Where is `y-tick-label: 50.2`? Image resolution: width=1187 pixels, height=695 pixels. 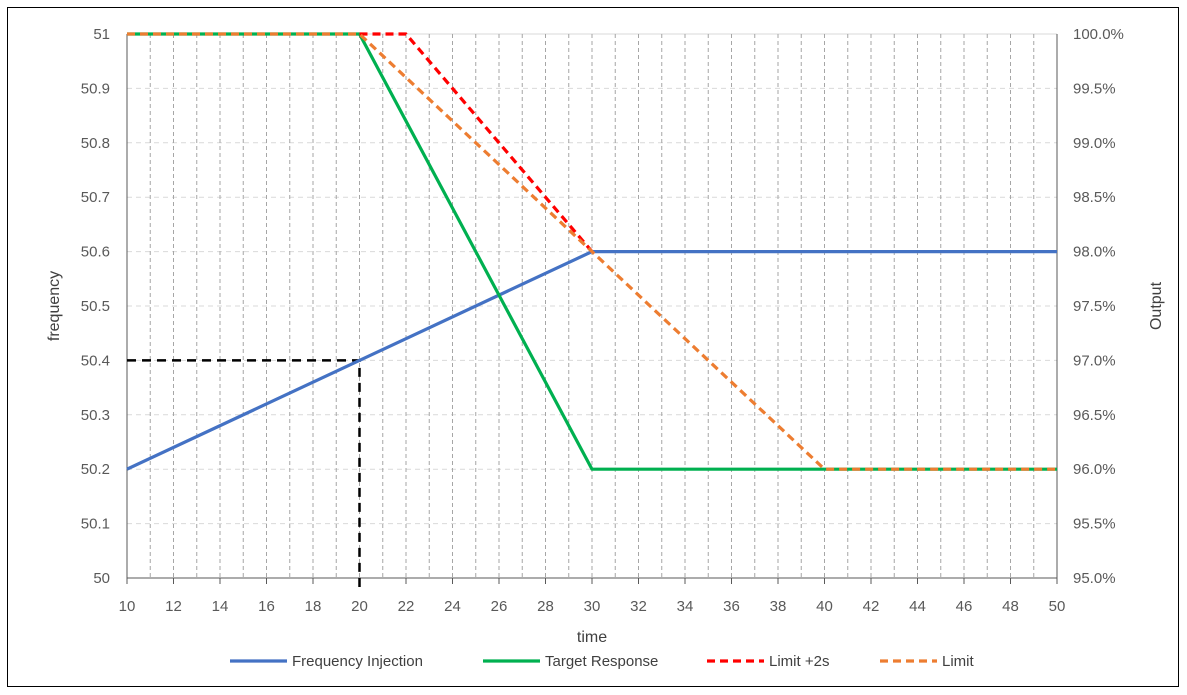 y-tick-label: 50.2 is located at coordinates (95, 469).